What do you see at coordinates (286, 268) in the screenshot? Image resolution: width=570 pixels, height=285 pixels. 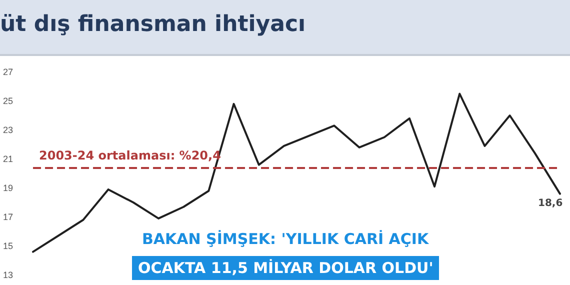 I see `annotation: OCAKTA 11,5 MİLYAR DOLAR OLDU'` at bounding box center [286, 268].